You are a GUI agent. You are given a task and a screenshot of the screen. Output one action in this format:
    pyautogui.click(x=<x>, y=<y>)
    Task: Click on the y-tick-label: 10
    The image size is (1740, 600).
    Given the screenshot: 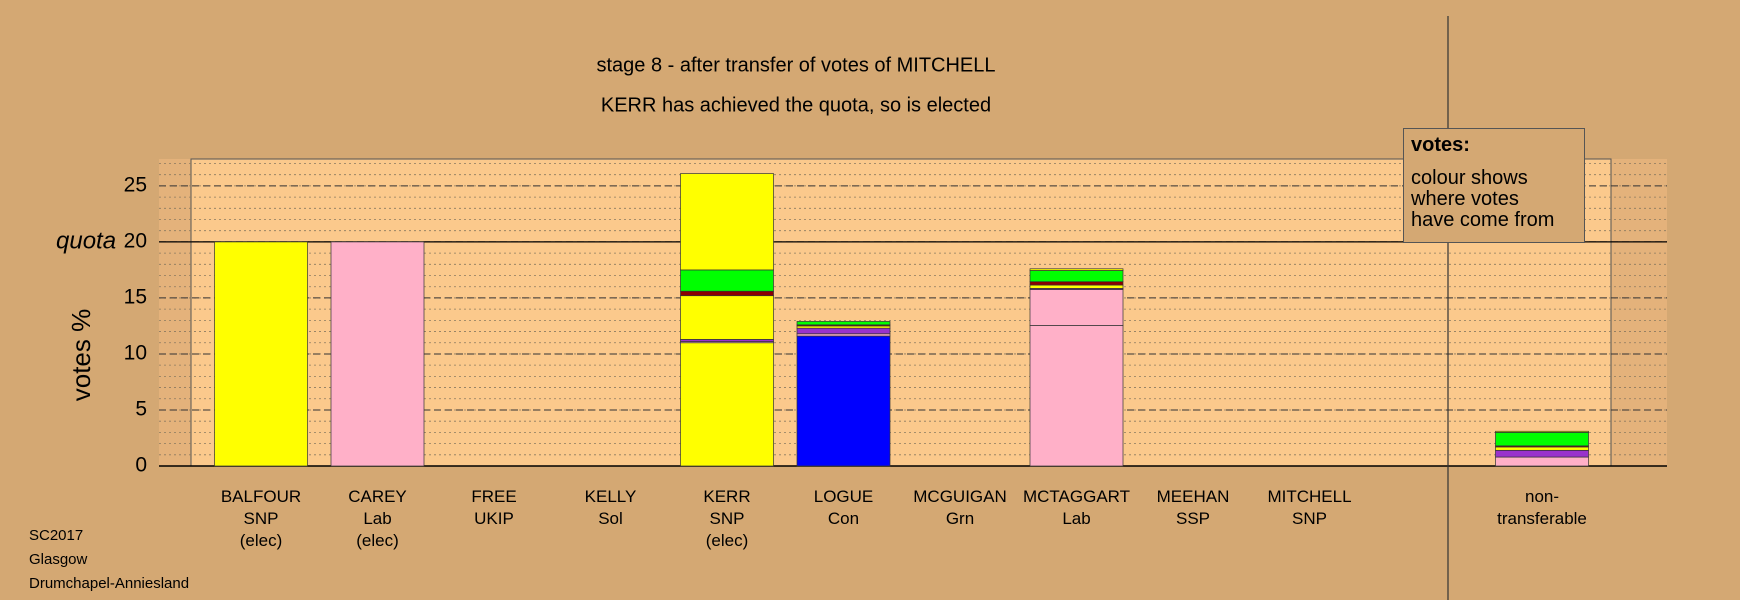 What is the action you would take?
    pyautogui.click(x=135, y=353)
    